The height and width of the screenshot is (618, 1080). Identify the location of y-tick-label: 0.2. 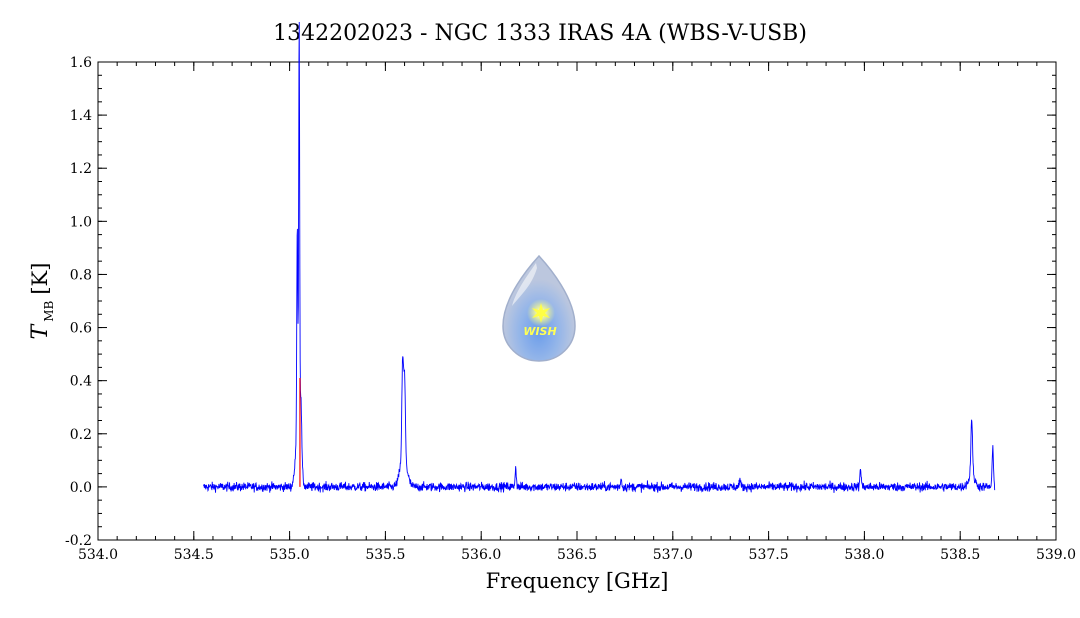
(81, 435).